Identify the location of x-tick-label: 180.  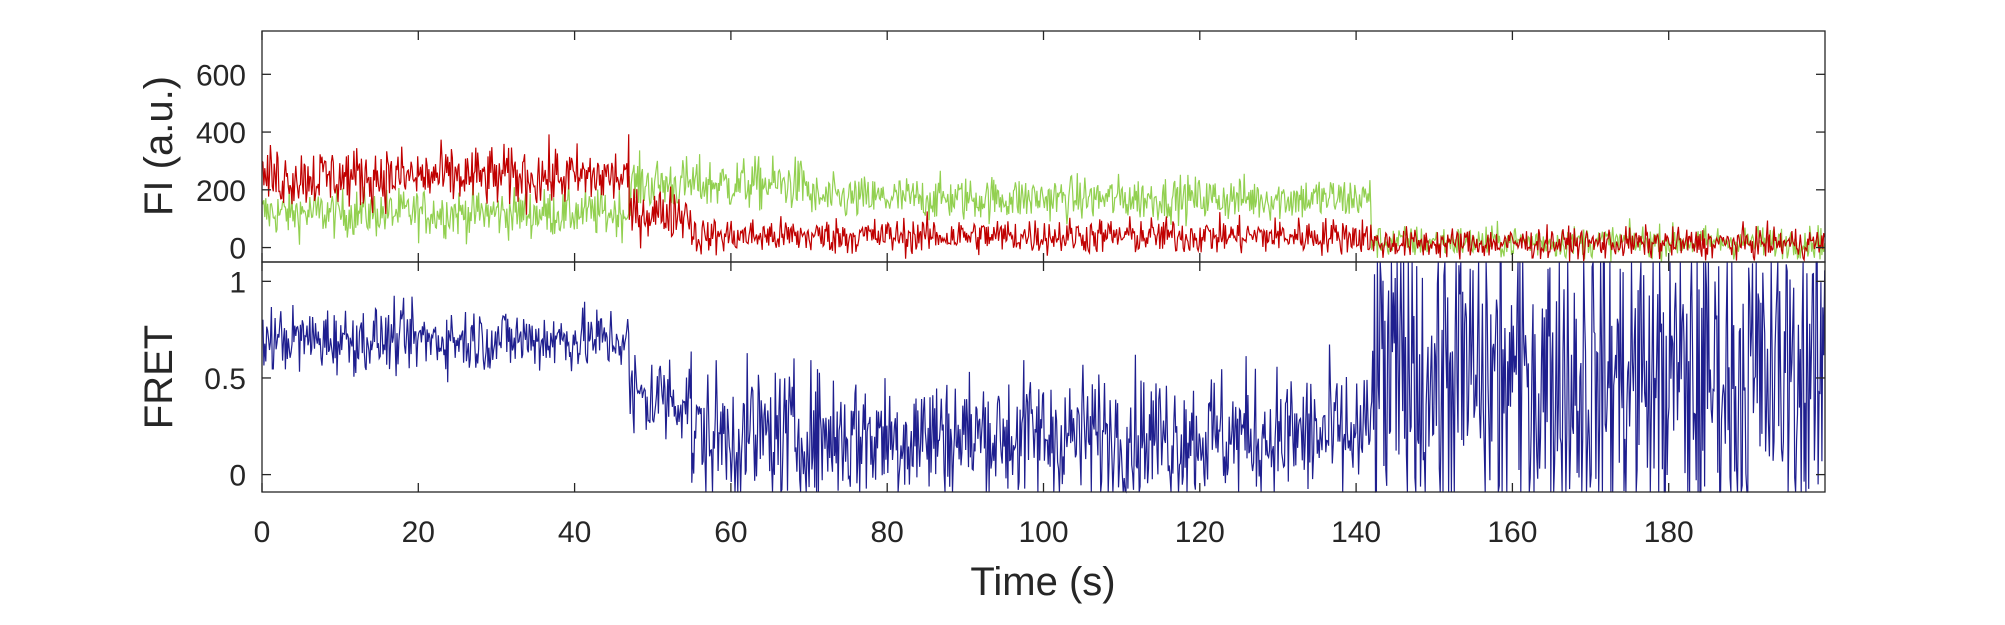
(1669, 532).